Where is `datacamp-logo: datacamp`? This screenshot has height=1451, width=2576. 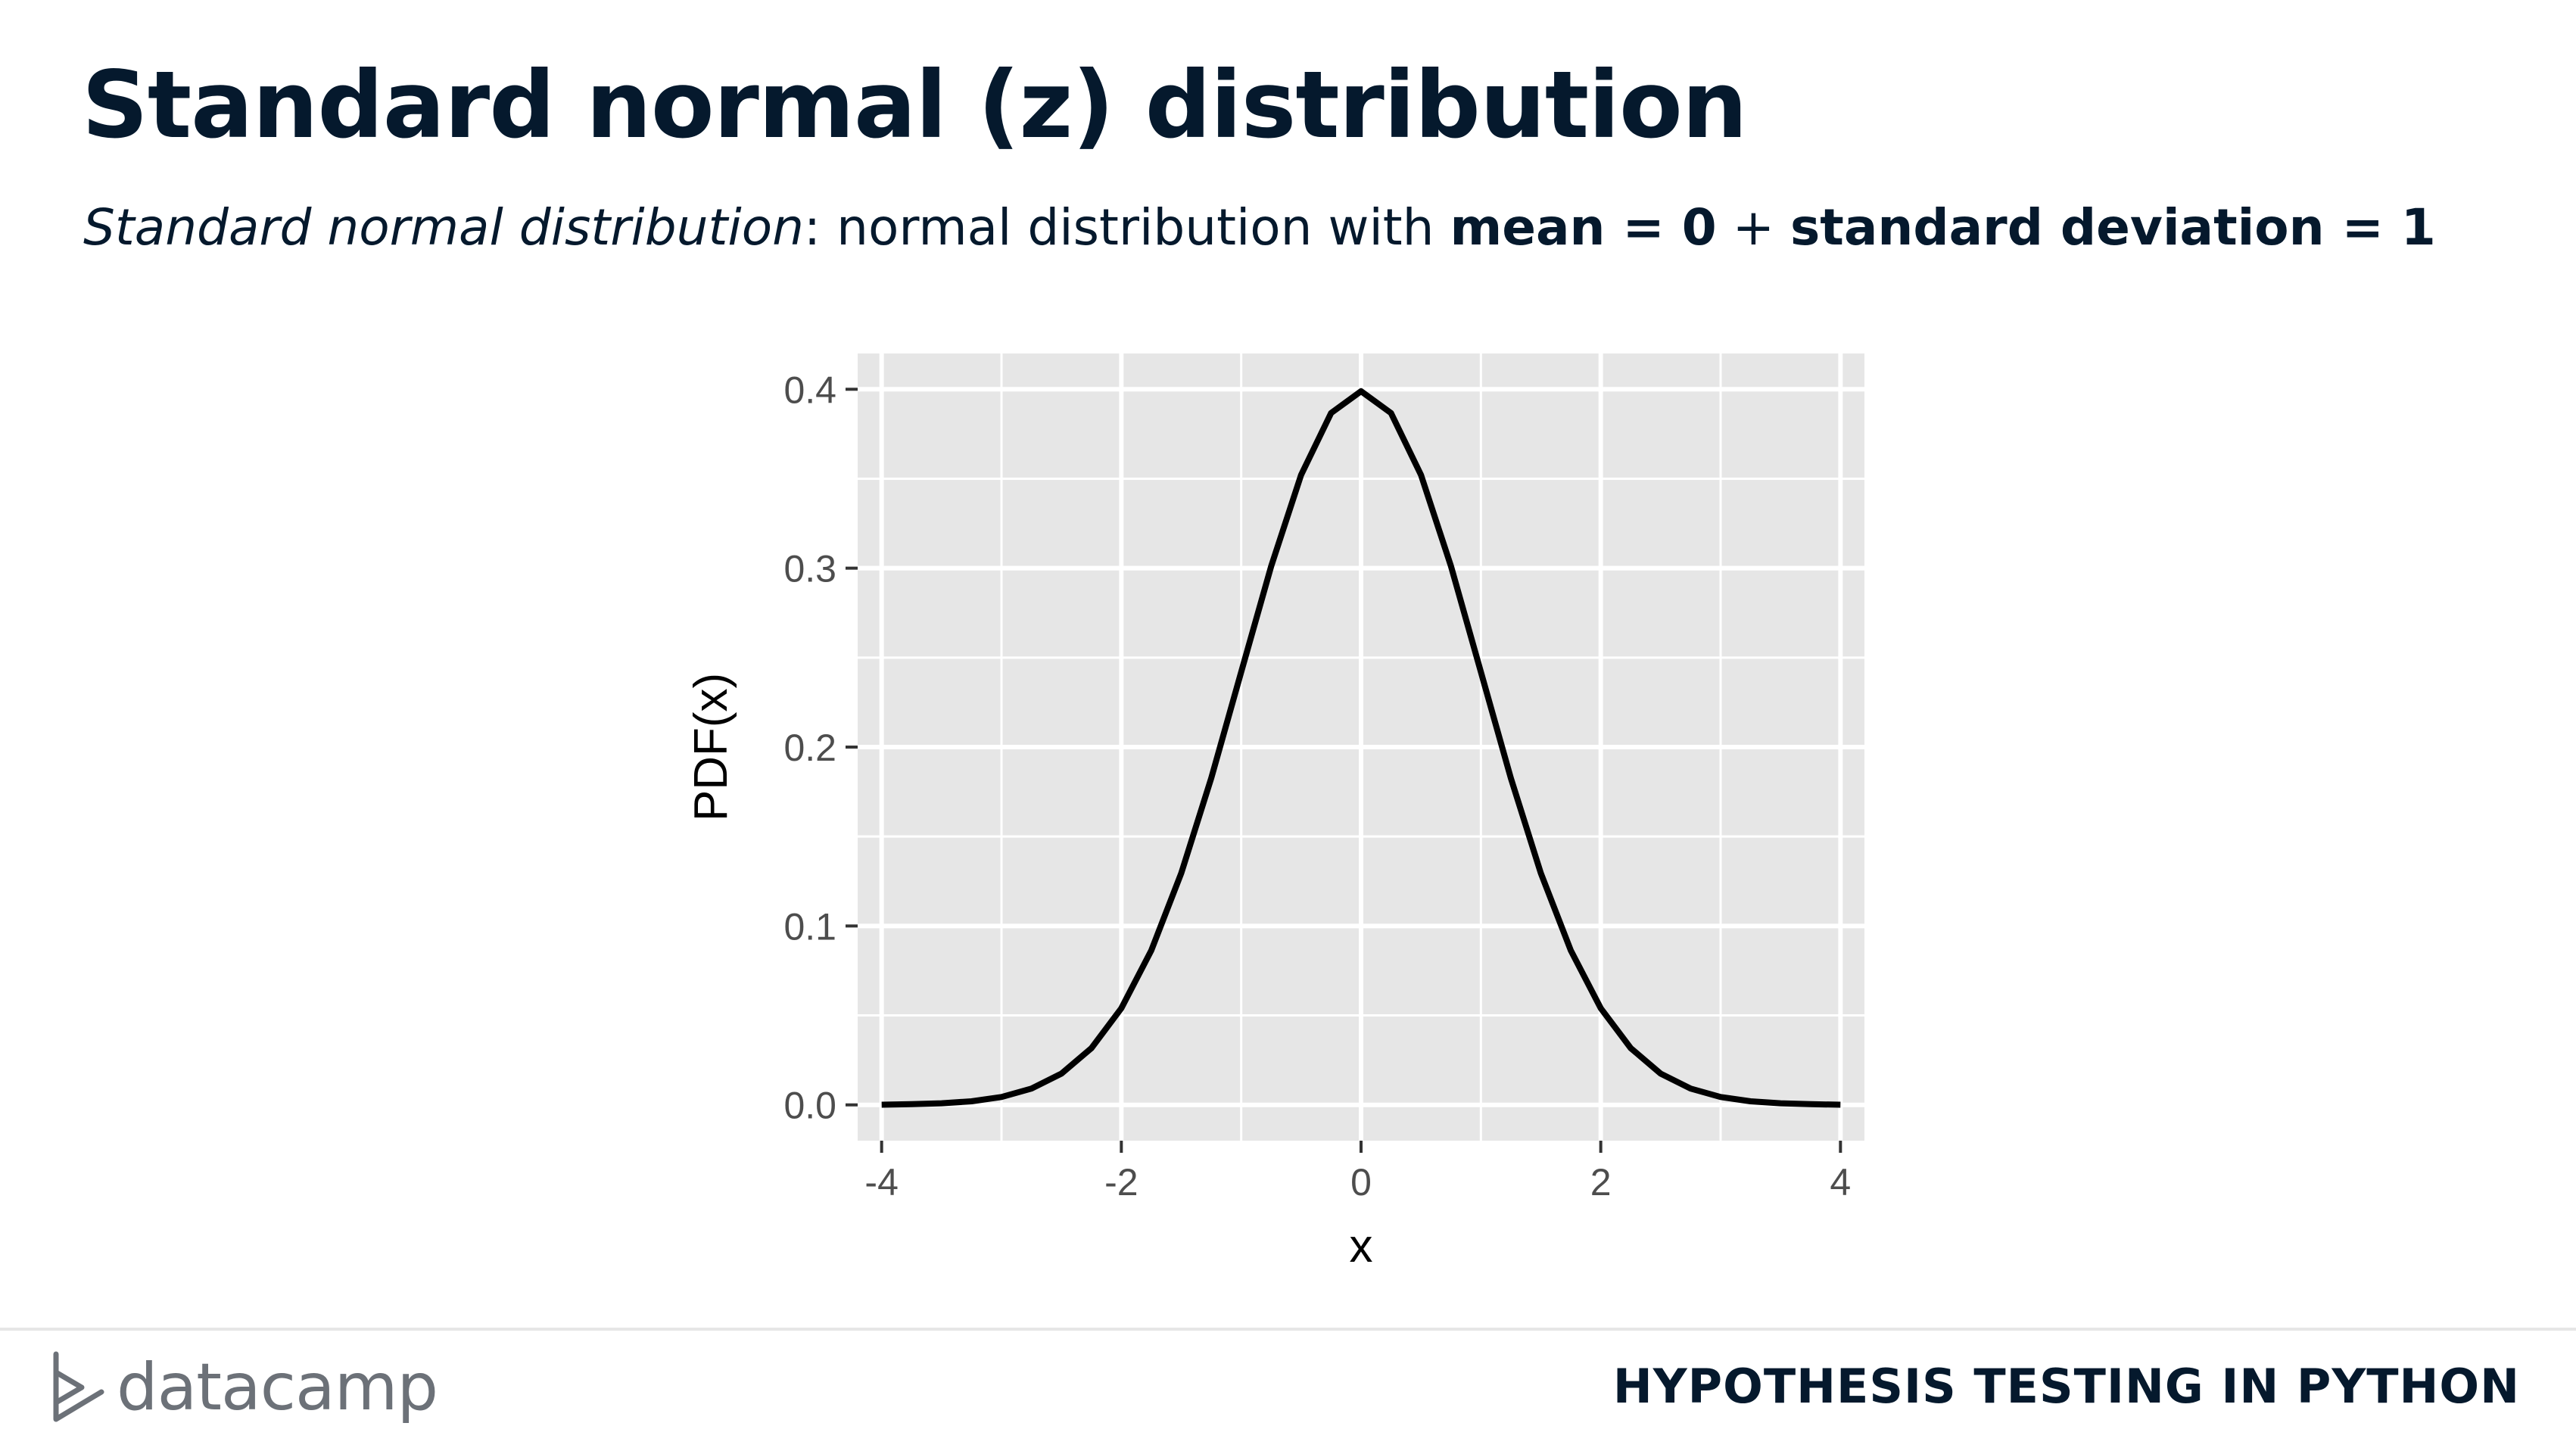
datacamp-logo: datacamp is located at coordinates (244, 1388).